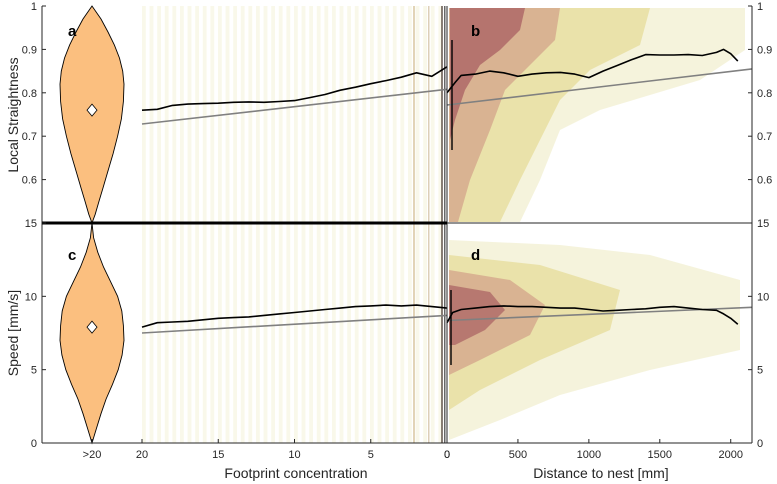 This screenshot has height=484, width=777. Describe the element at coordinates (92, 110) in the screenshot. I see `violin-a-median-marker` at that location.